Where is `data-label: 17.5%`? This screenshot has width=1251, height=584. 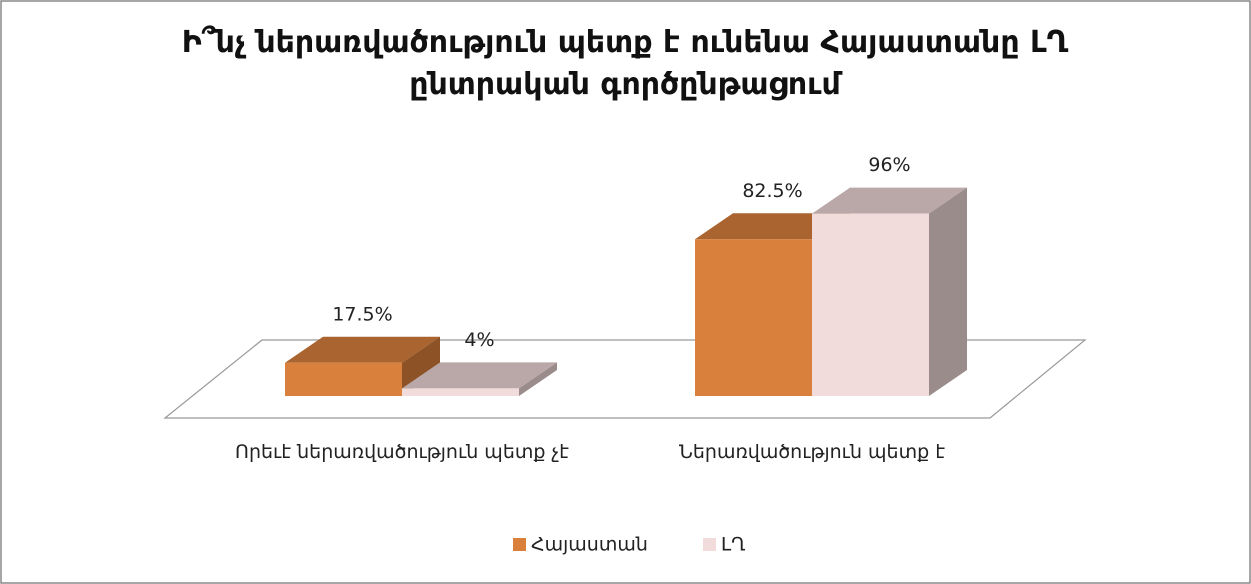
data-label: 17.5% is located at coordinates (362, 314).